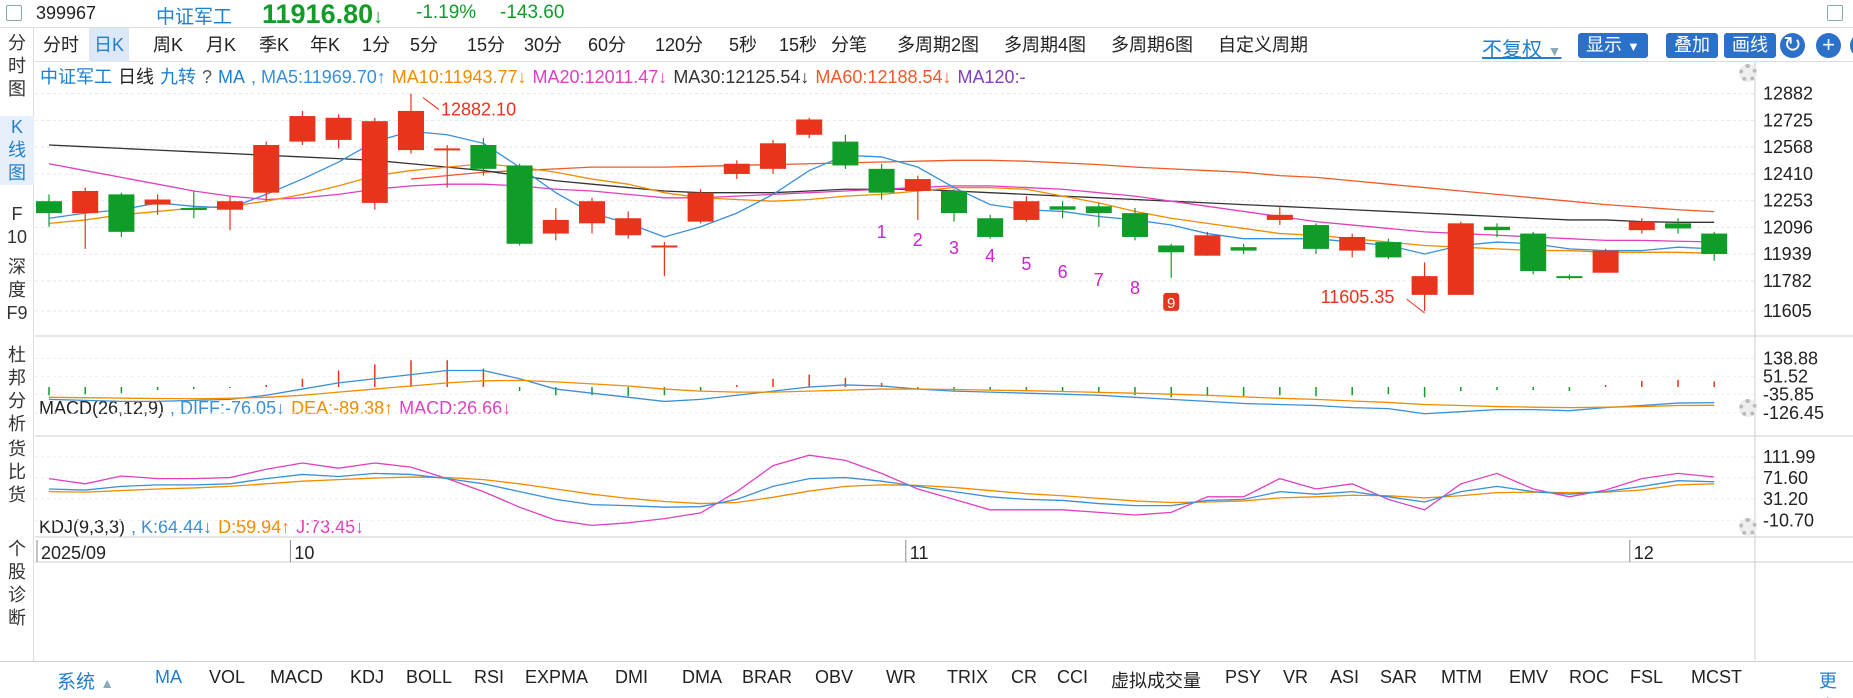 The width and height of the screenshot is (1853, 698). What do you see at coordinates (883, 77) in the screenshot?
I see `main-legend-item-9: MA60:12188.54↓` at bounding box center [883, 77].